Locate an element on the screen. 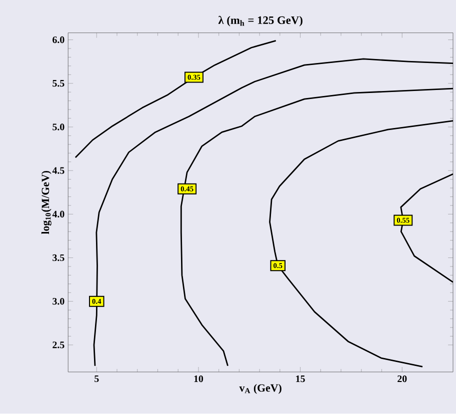  x-tick-label: 5 is located at coordinates (96, 379).